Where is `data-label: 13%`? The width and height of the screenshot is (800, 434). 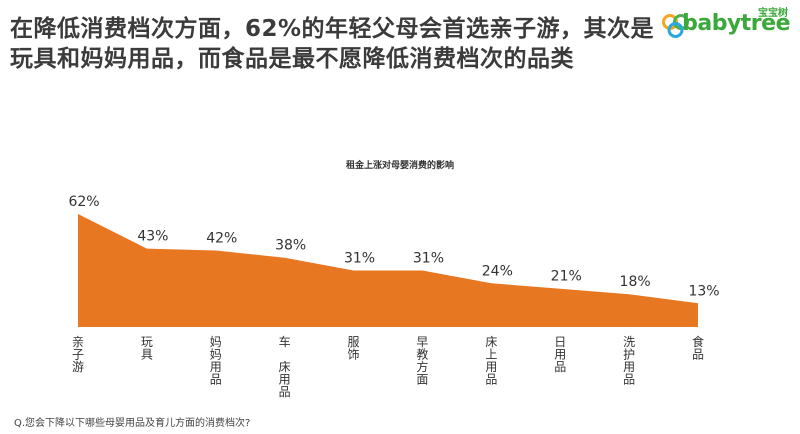
data-label: 13% is located at coordinates (703, 291).